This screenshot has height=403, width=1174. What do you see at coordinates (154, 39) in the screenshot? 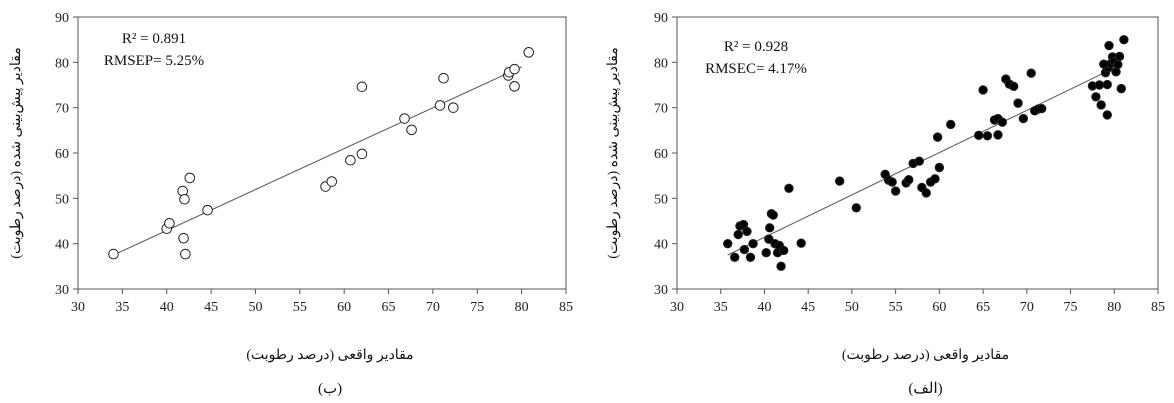
I see `annotation-text: R² = 0.891` at bounding box center [154, 39].